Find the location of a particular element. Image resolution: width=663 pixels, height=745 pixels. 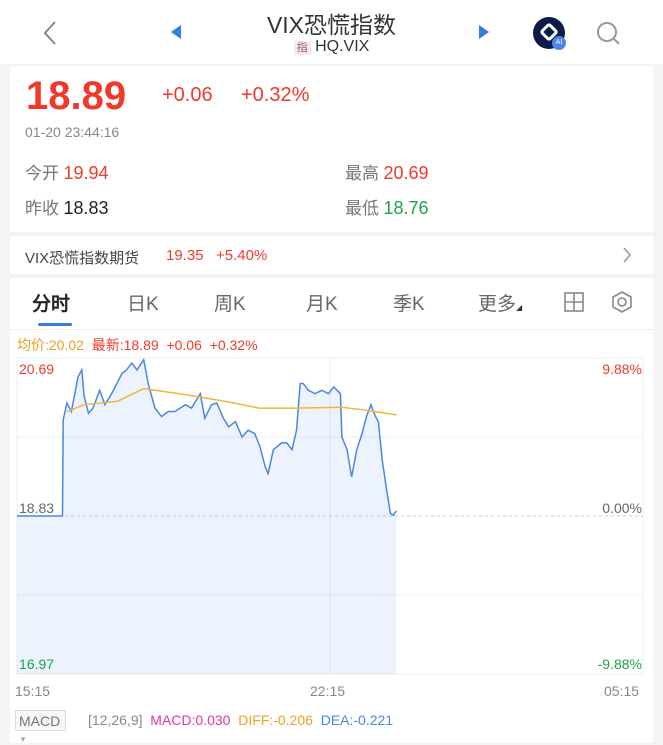

low-field: 最低 18.76 is located at coordinates (387, 208).